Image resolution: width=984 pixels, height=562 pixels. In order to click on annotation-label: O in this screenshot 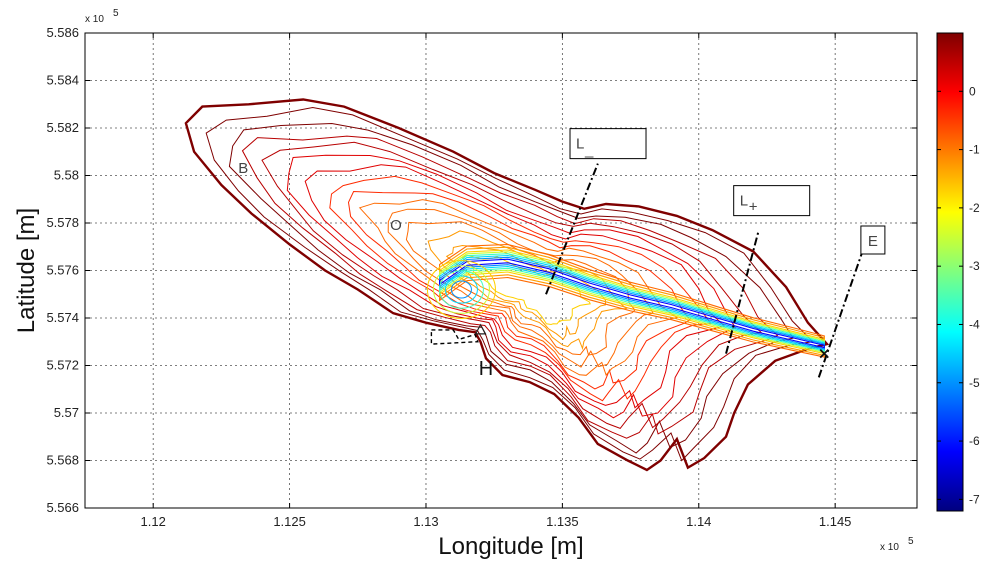, I will do `click(396, 225)`.